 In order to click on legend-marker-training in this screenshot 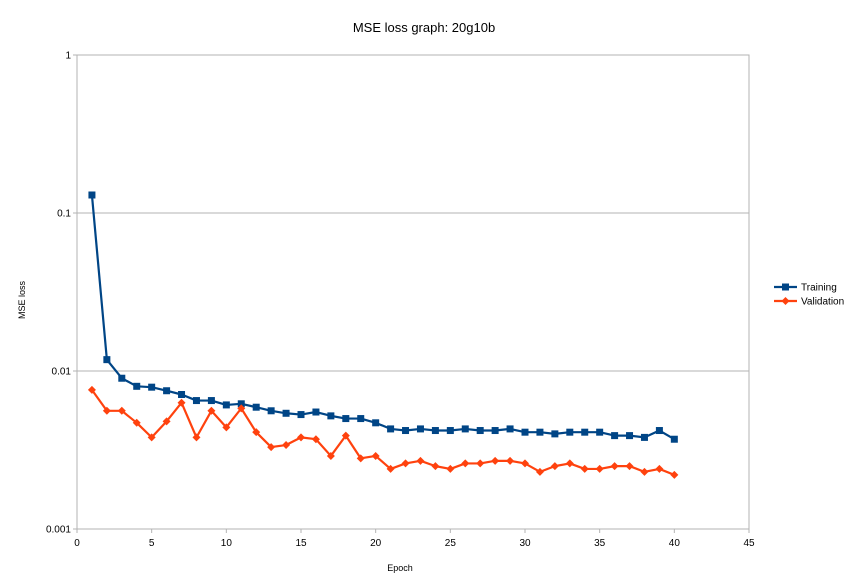, I will do `click(785, 287)`.